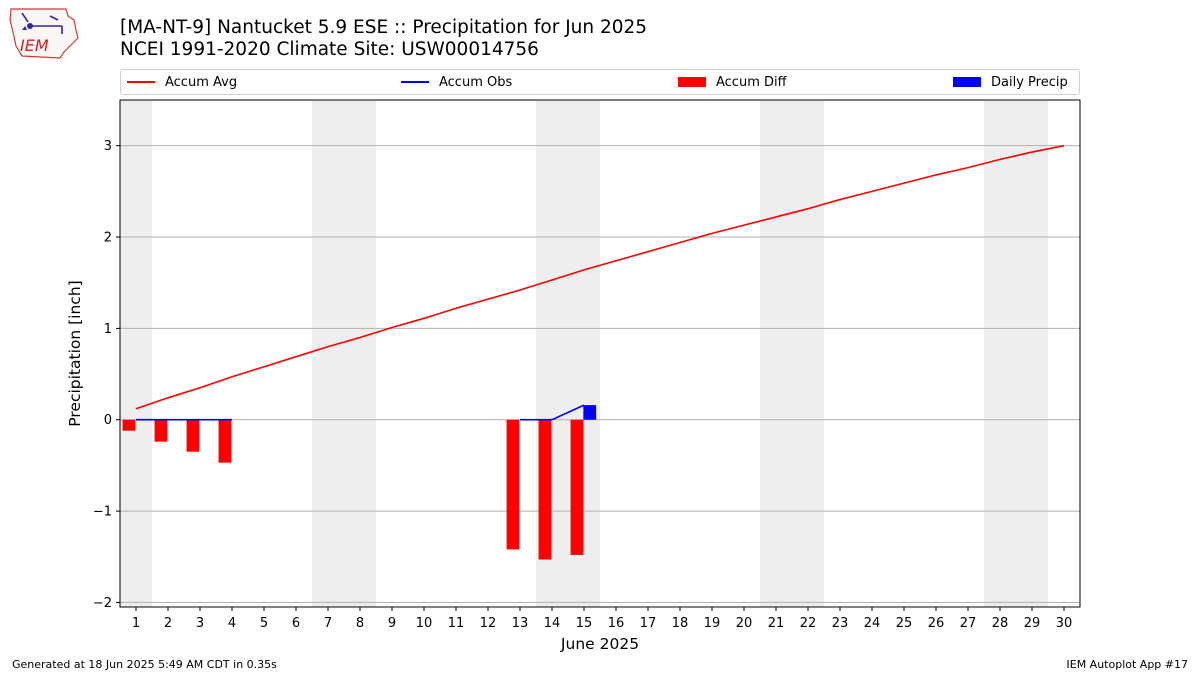 The image size is (1200, 675). I want to click on x-tick-label: 11, so click(456, 623).